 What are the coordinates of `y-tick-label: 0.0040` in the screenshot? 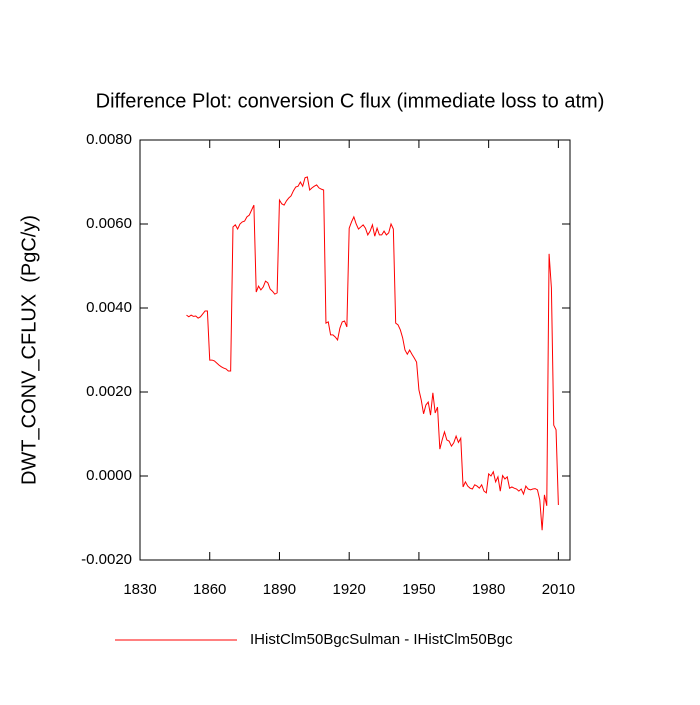 It's located at (109, 307).